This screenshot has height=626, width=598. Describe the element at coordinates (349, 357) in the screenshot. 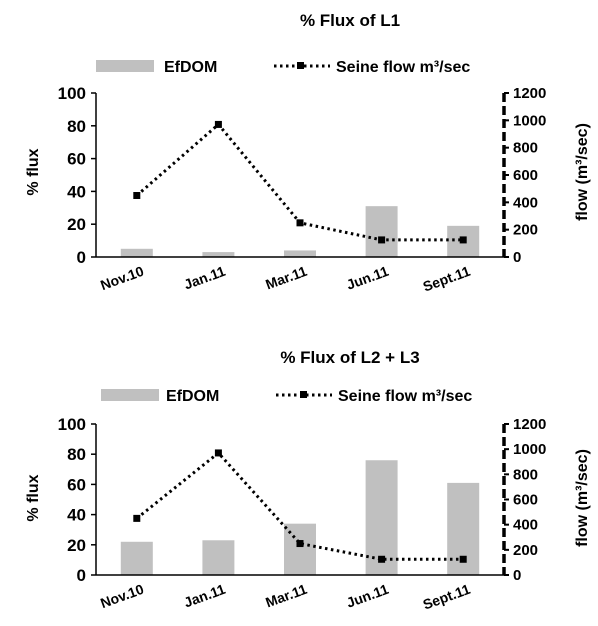

I see `chart-title: % Flux of L2 + L3` at that location.